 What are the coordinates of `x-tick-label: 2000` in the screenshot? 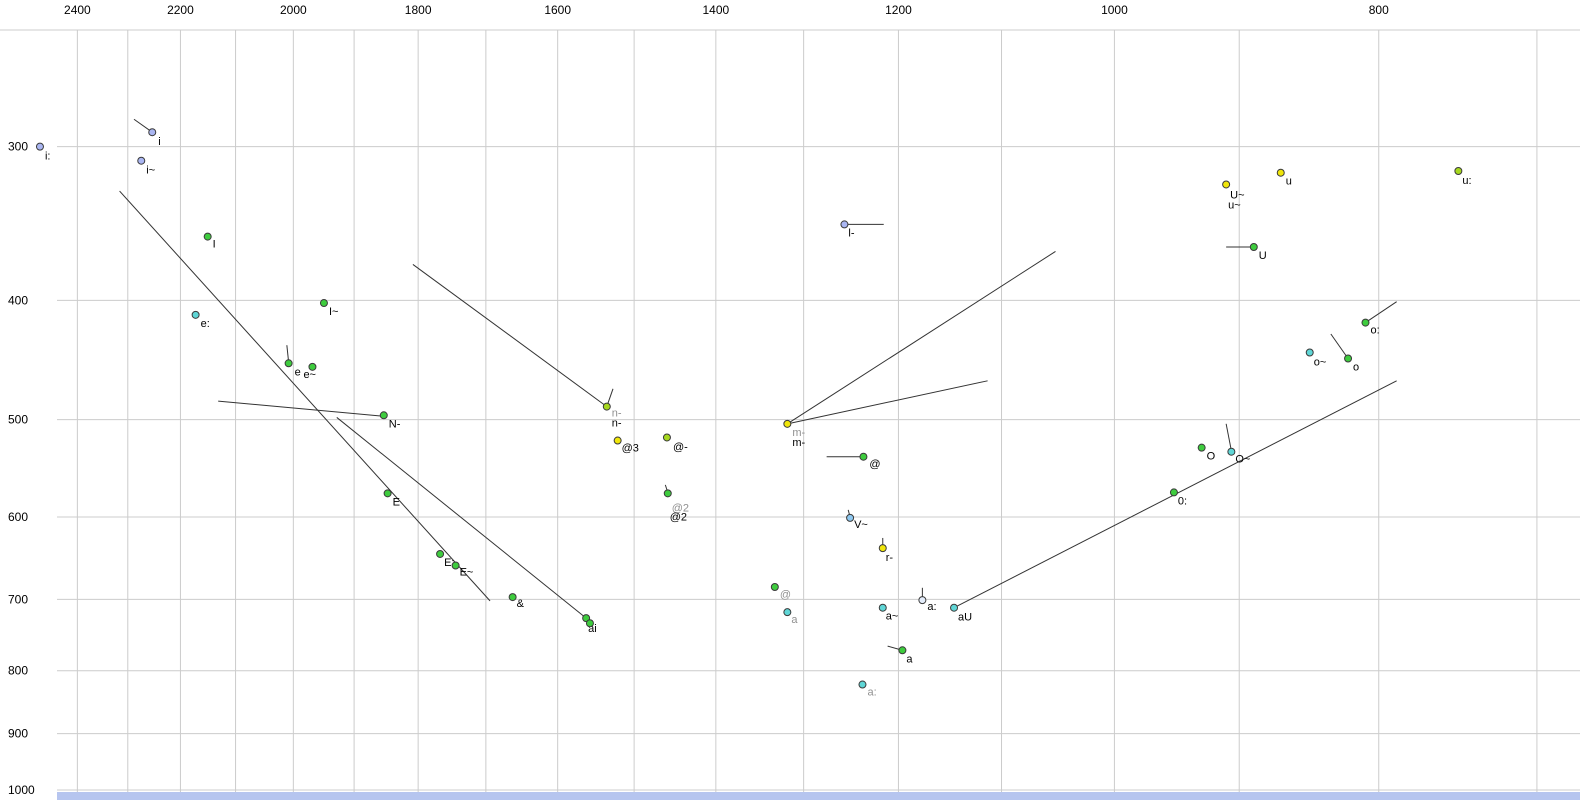 It's located at (293, 10).